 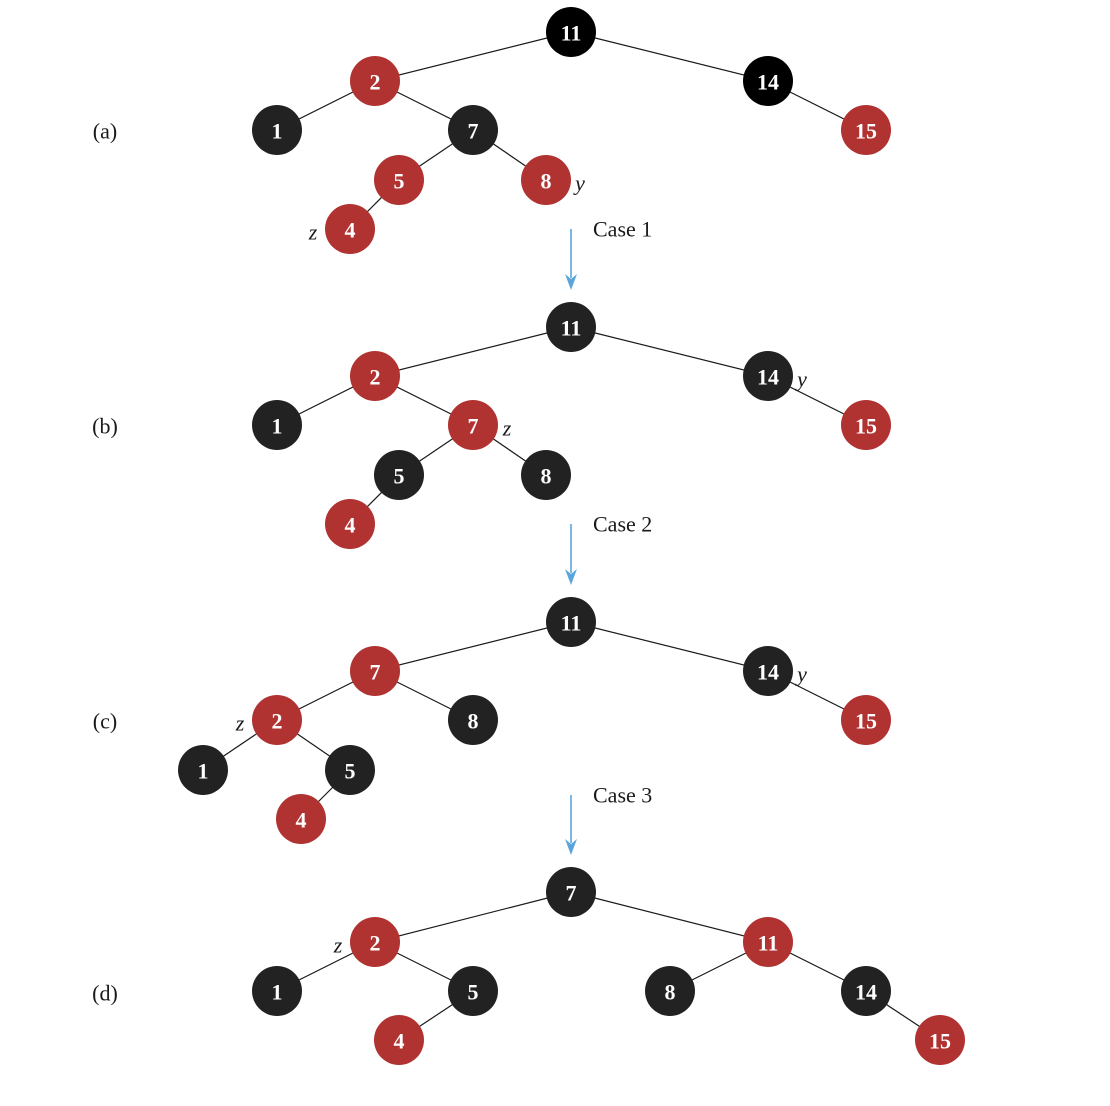 I want to click on tree-node-a14: 14, so click(x=768, y=81).